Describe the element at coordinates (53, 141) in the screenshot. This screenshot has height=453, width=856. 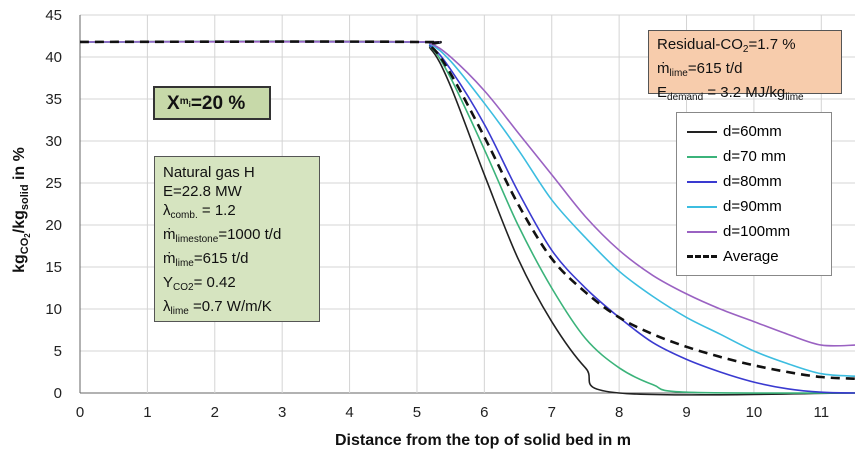
I see `y-tick-label: 30` at that location.